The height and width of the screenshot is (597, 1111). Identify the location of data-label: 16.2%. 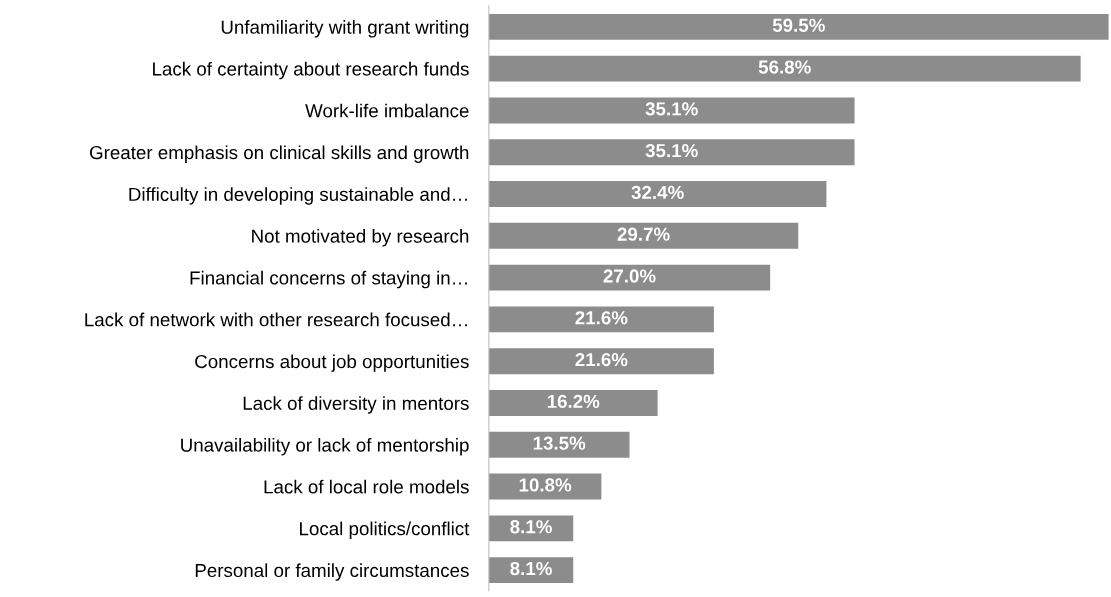
(573, 401).